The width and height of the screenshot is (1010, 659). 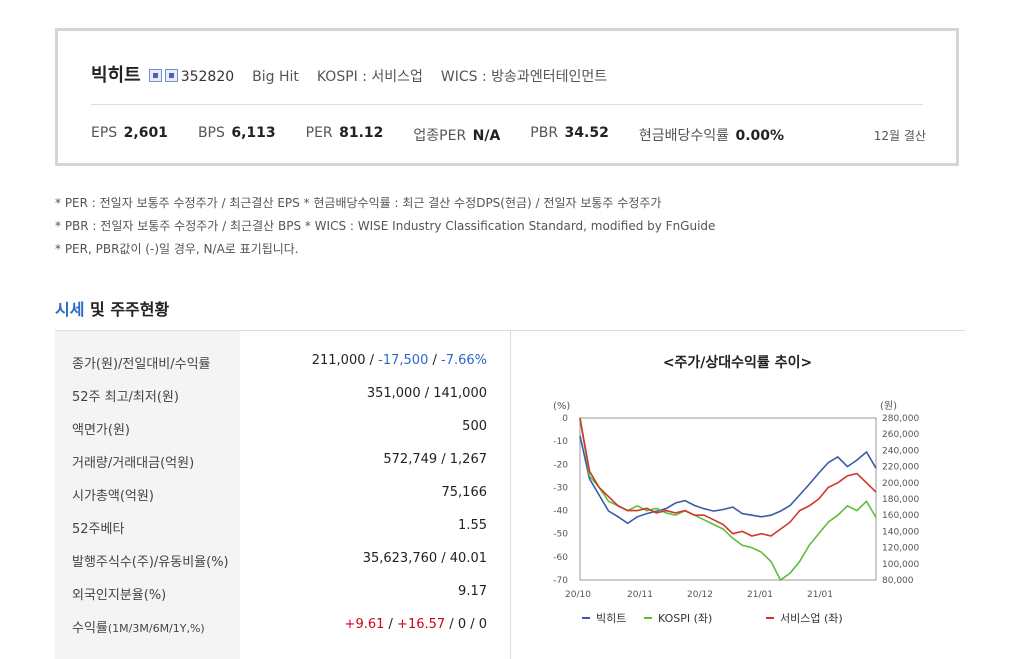 What do you see at coordinates (811, 618) in the screenshot?
I see `legend-label: 서비스업 (좌)` at bounding box center [811, 618].